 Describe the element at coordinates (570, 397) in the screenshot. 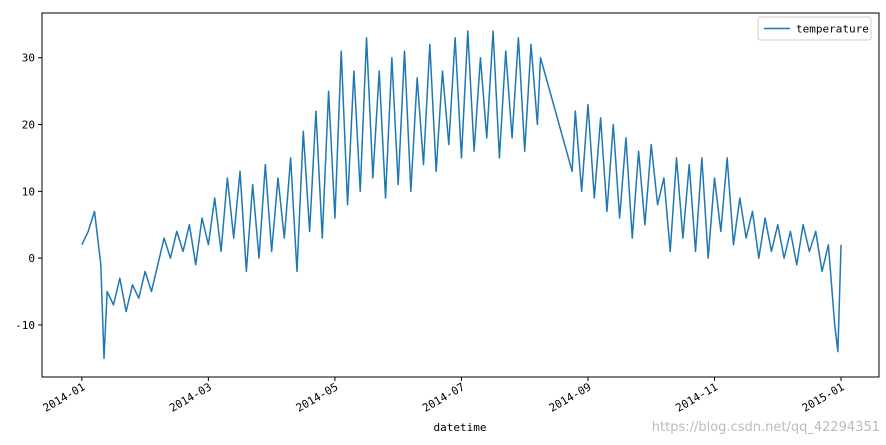

I see `x-tick-label: 2014-09` at that location.